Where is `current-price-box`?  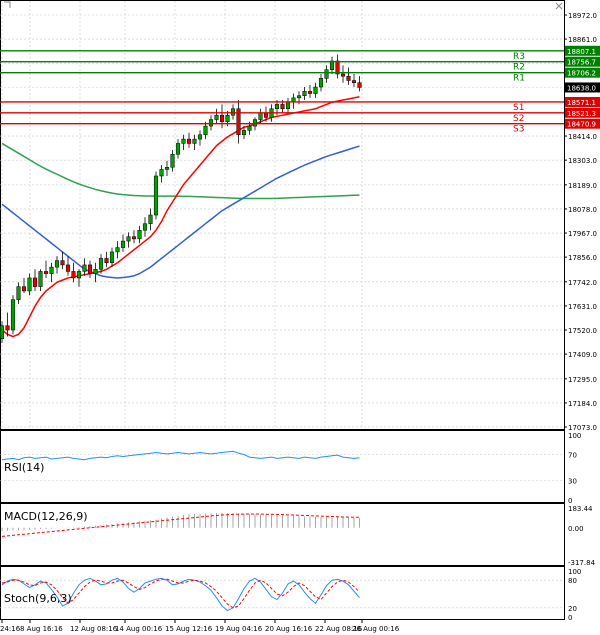
current-price-box is located at coordinates (582, 87).